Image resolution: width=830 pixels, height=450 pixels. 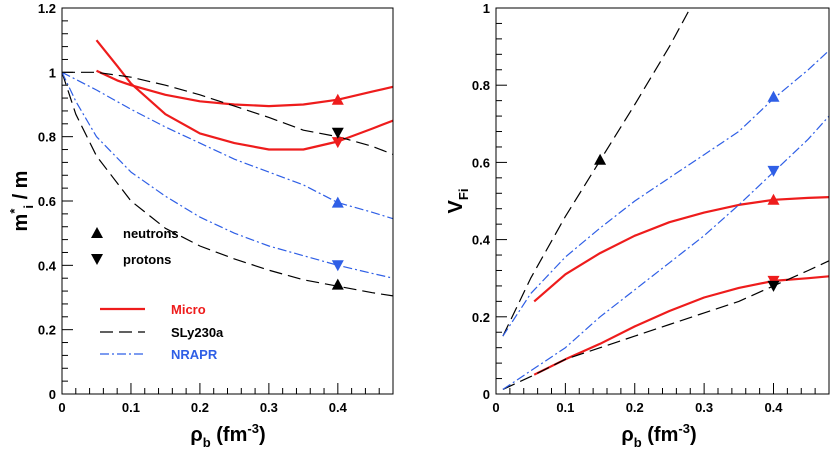 I want to click on series-sly230a-protons-line, so click(x=666, y=325).